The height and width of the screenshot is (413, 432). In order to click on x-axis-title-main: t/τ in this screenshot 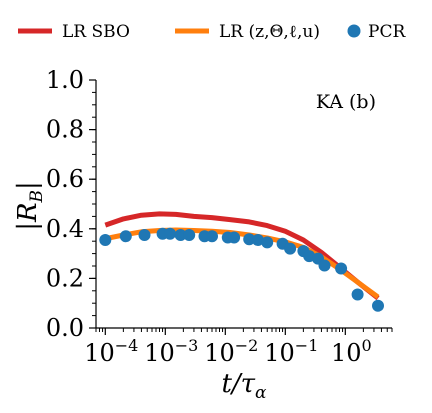, I will do `click(238, 384)`.